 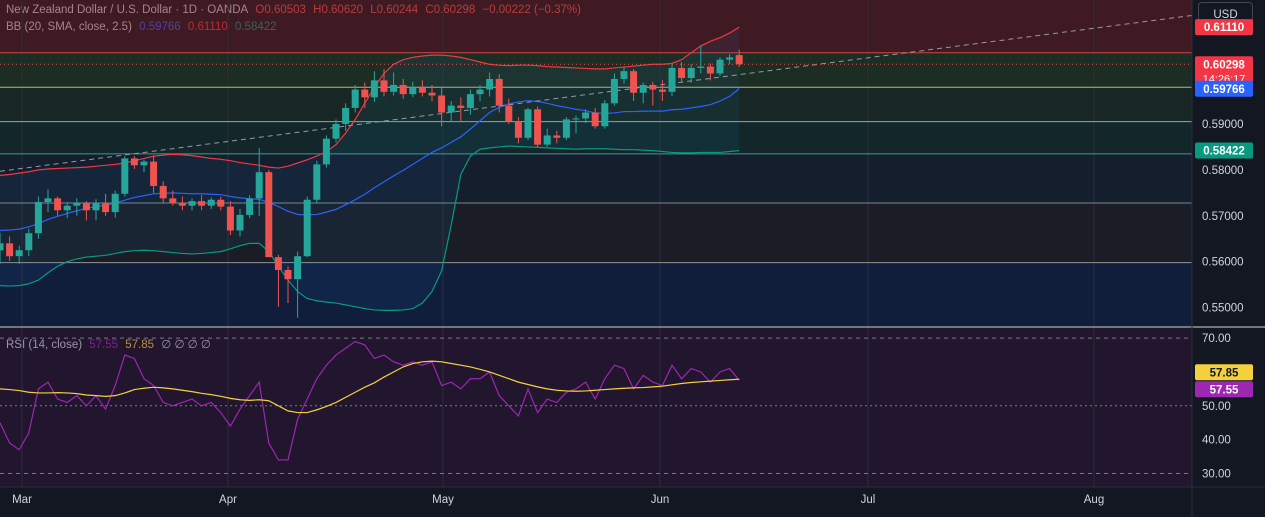 I want to click on rsi-ma-badge-bg, so click(x=1224, y=372).